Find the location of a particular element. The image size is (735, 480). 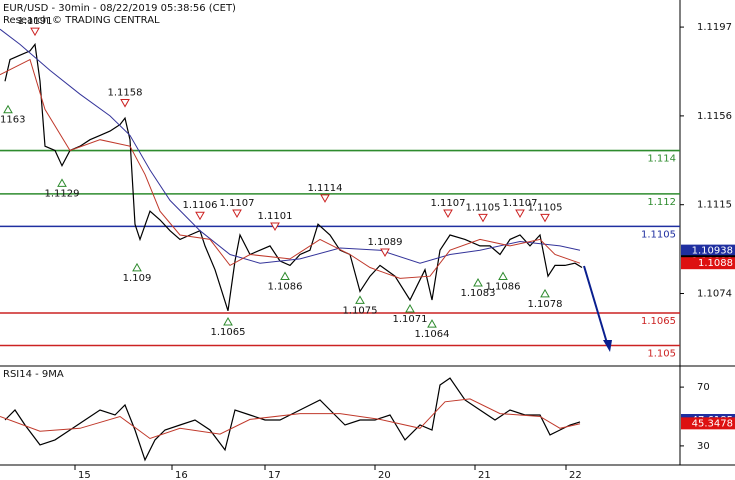

x-tick-label: 17 is located at coordinates (274, 475).